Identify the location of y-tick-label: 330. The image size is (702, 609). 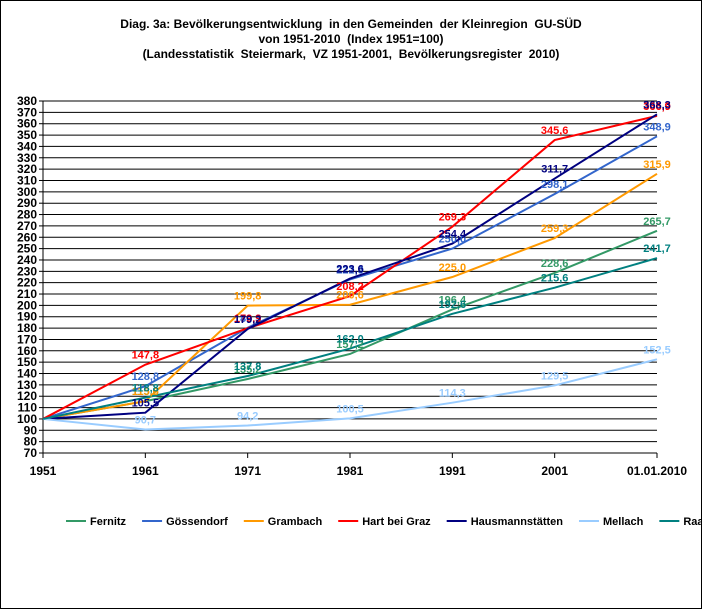
(27, 158).